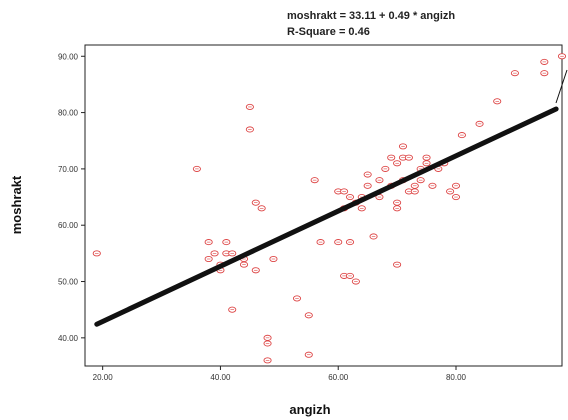 This screenshot has width=568, height=420. I want to click on x-tick-label: 20.00, so click(103, 377).